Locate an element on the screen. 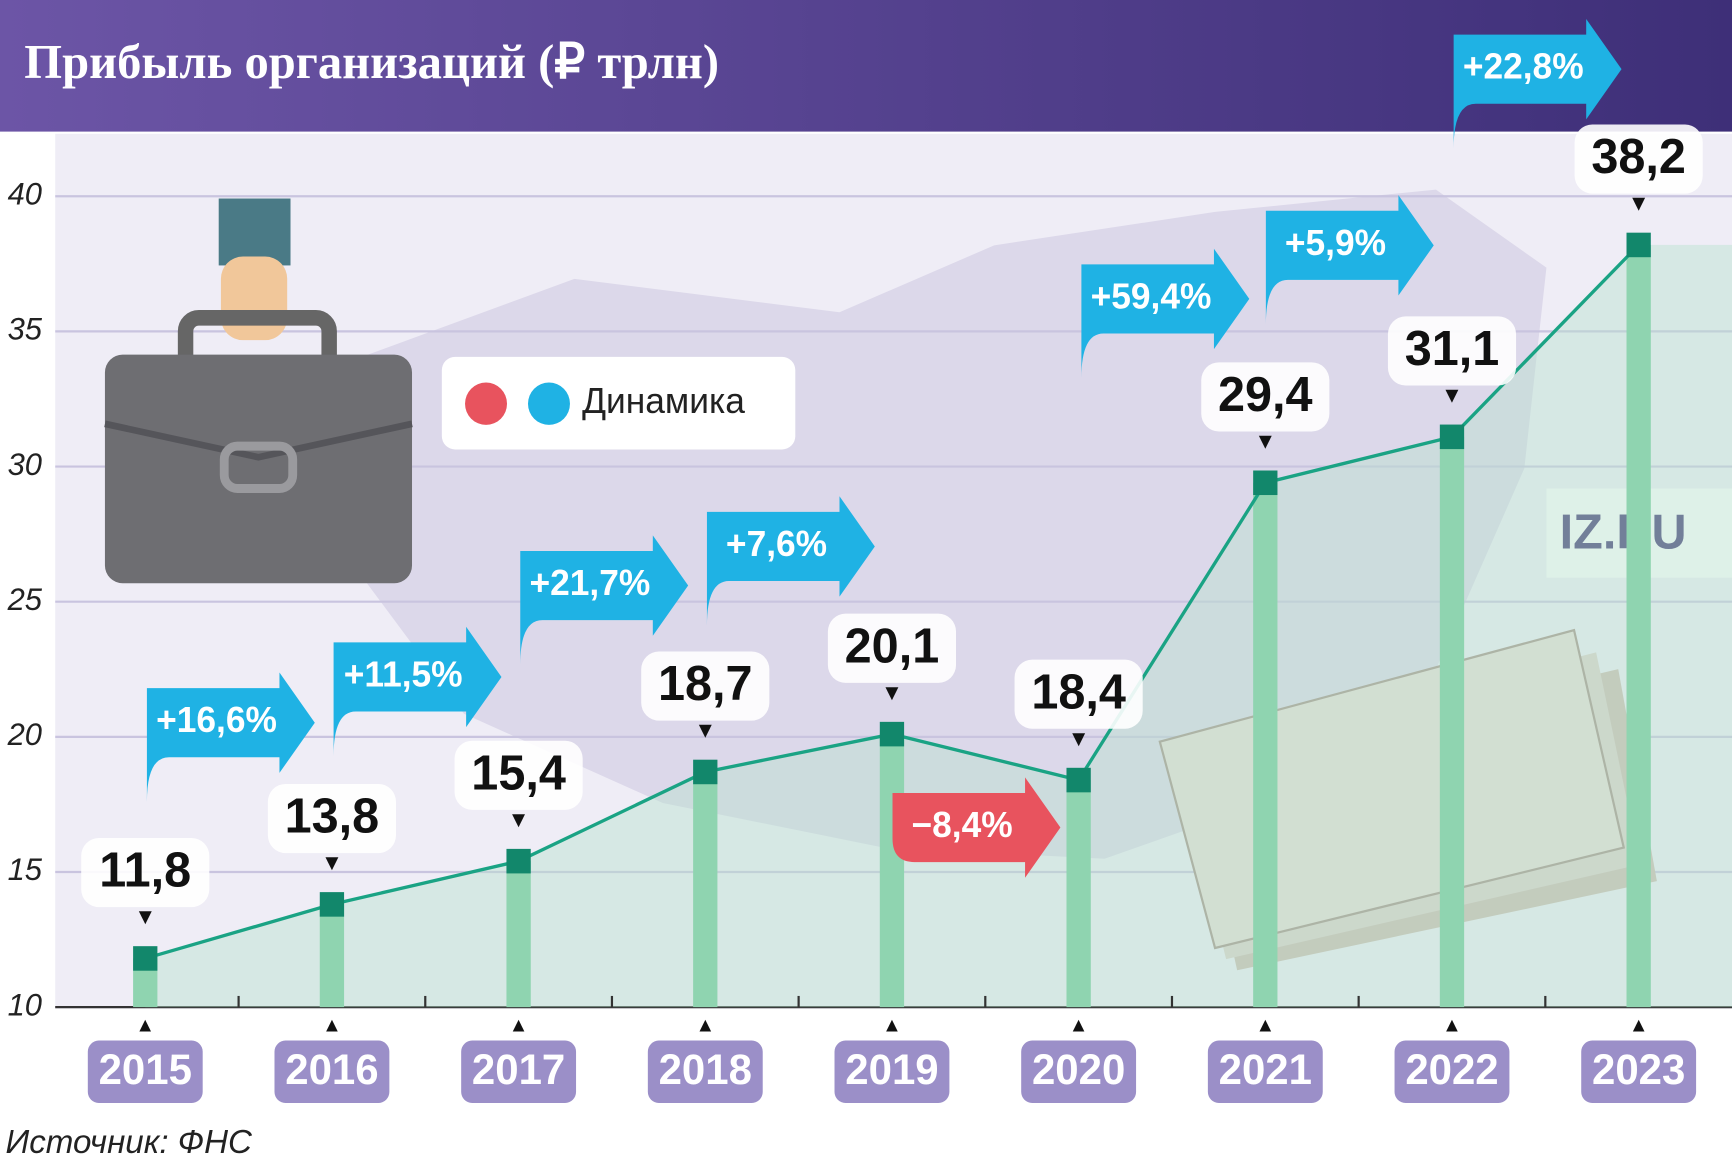 The image size is (1732, 1161). value-label: 11,8 is located at coordinates (145, 870).